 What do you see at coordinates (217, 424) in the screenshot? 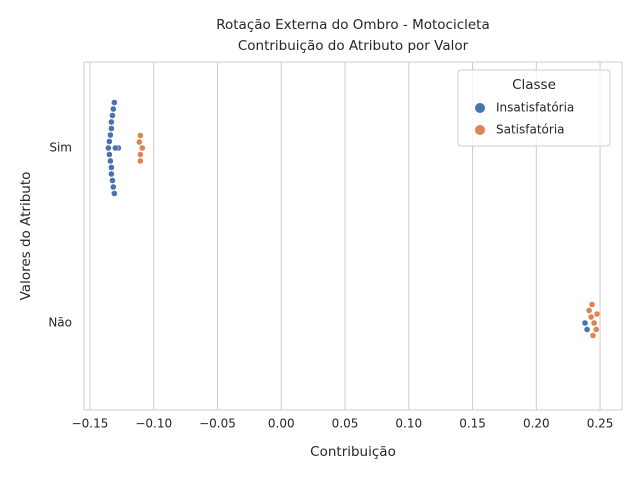
I see `x-tick-label: −0.05` at bounding box center [217, 424].